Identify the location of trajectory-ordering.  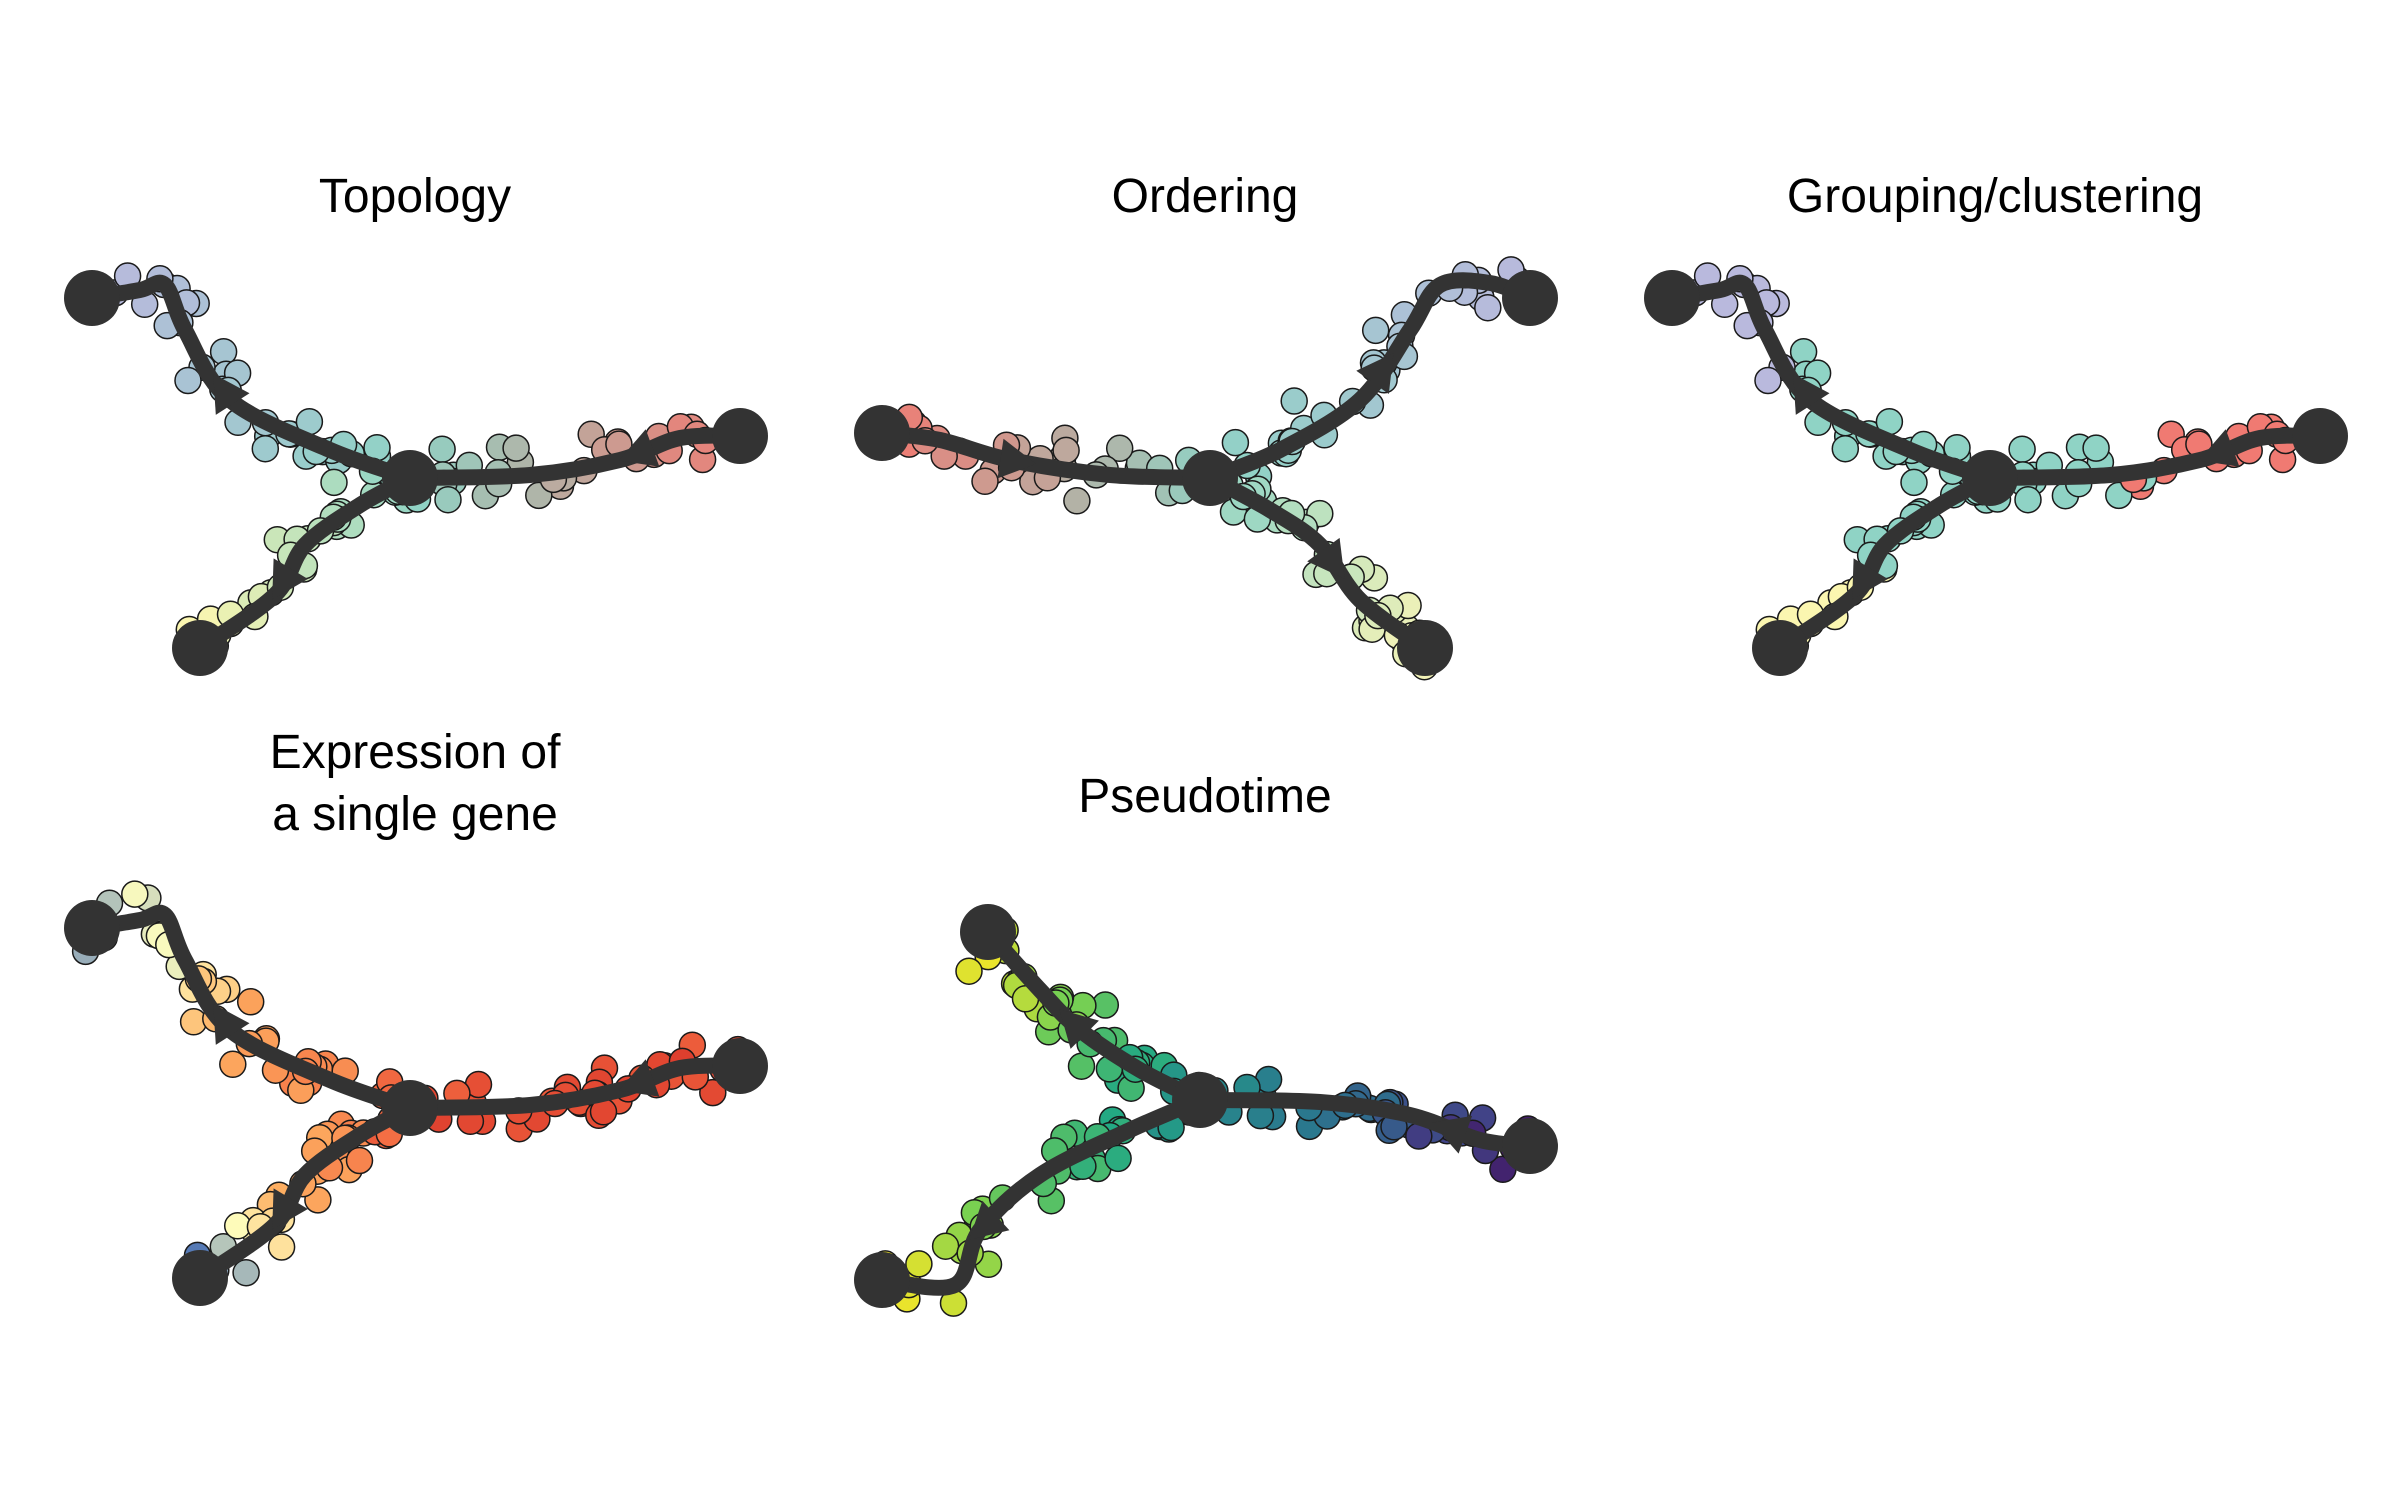
(1206, 473).